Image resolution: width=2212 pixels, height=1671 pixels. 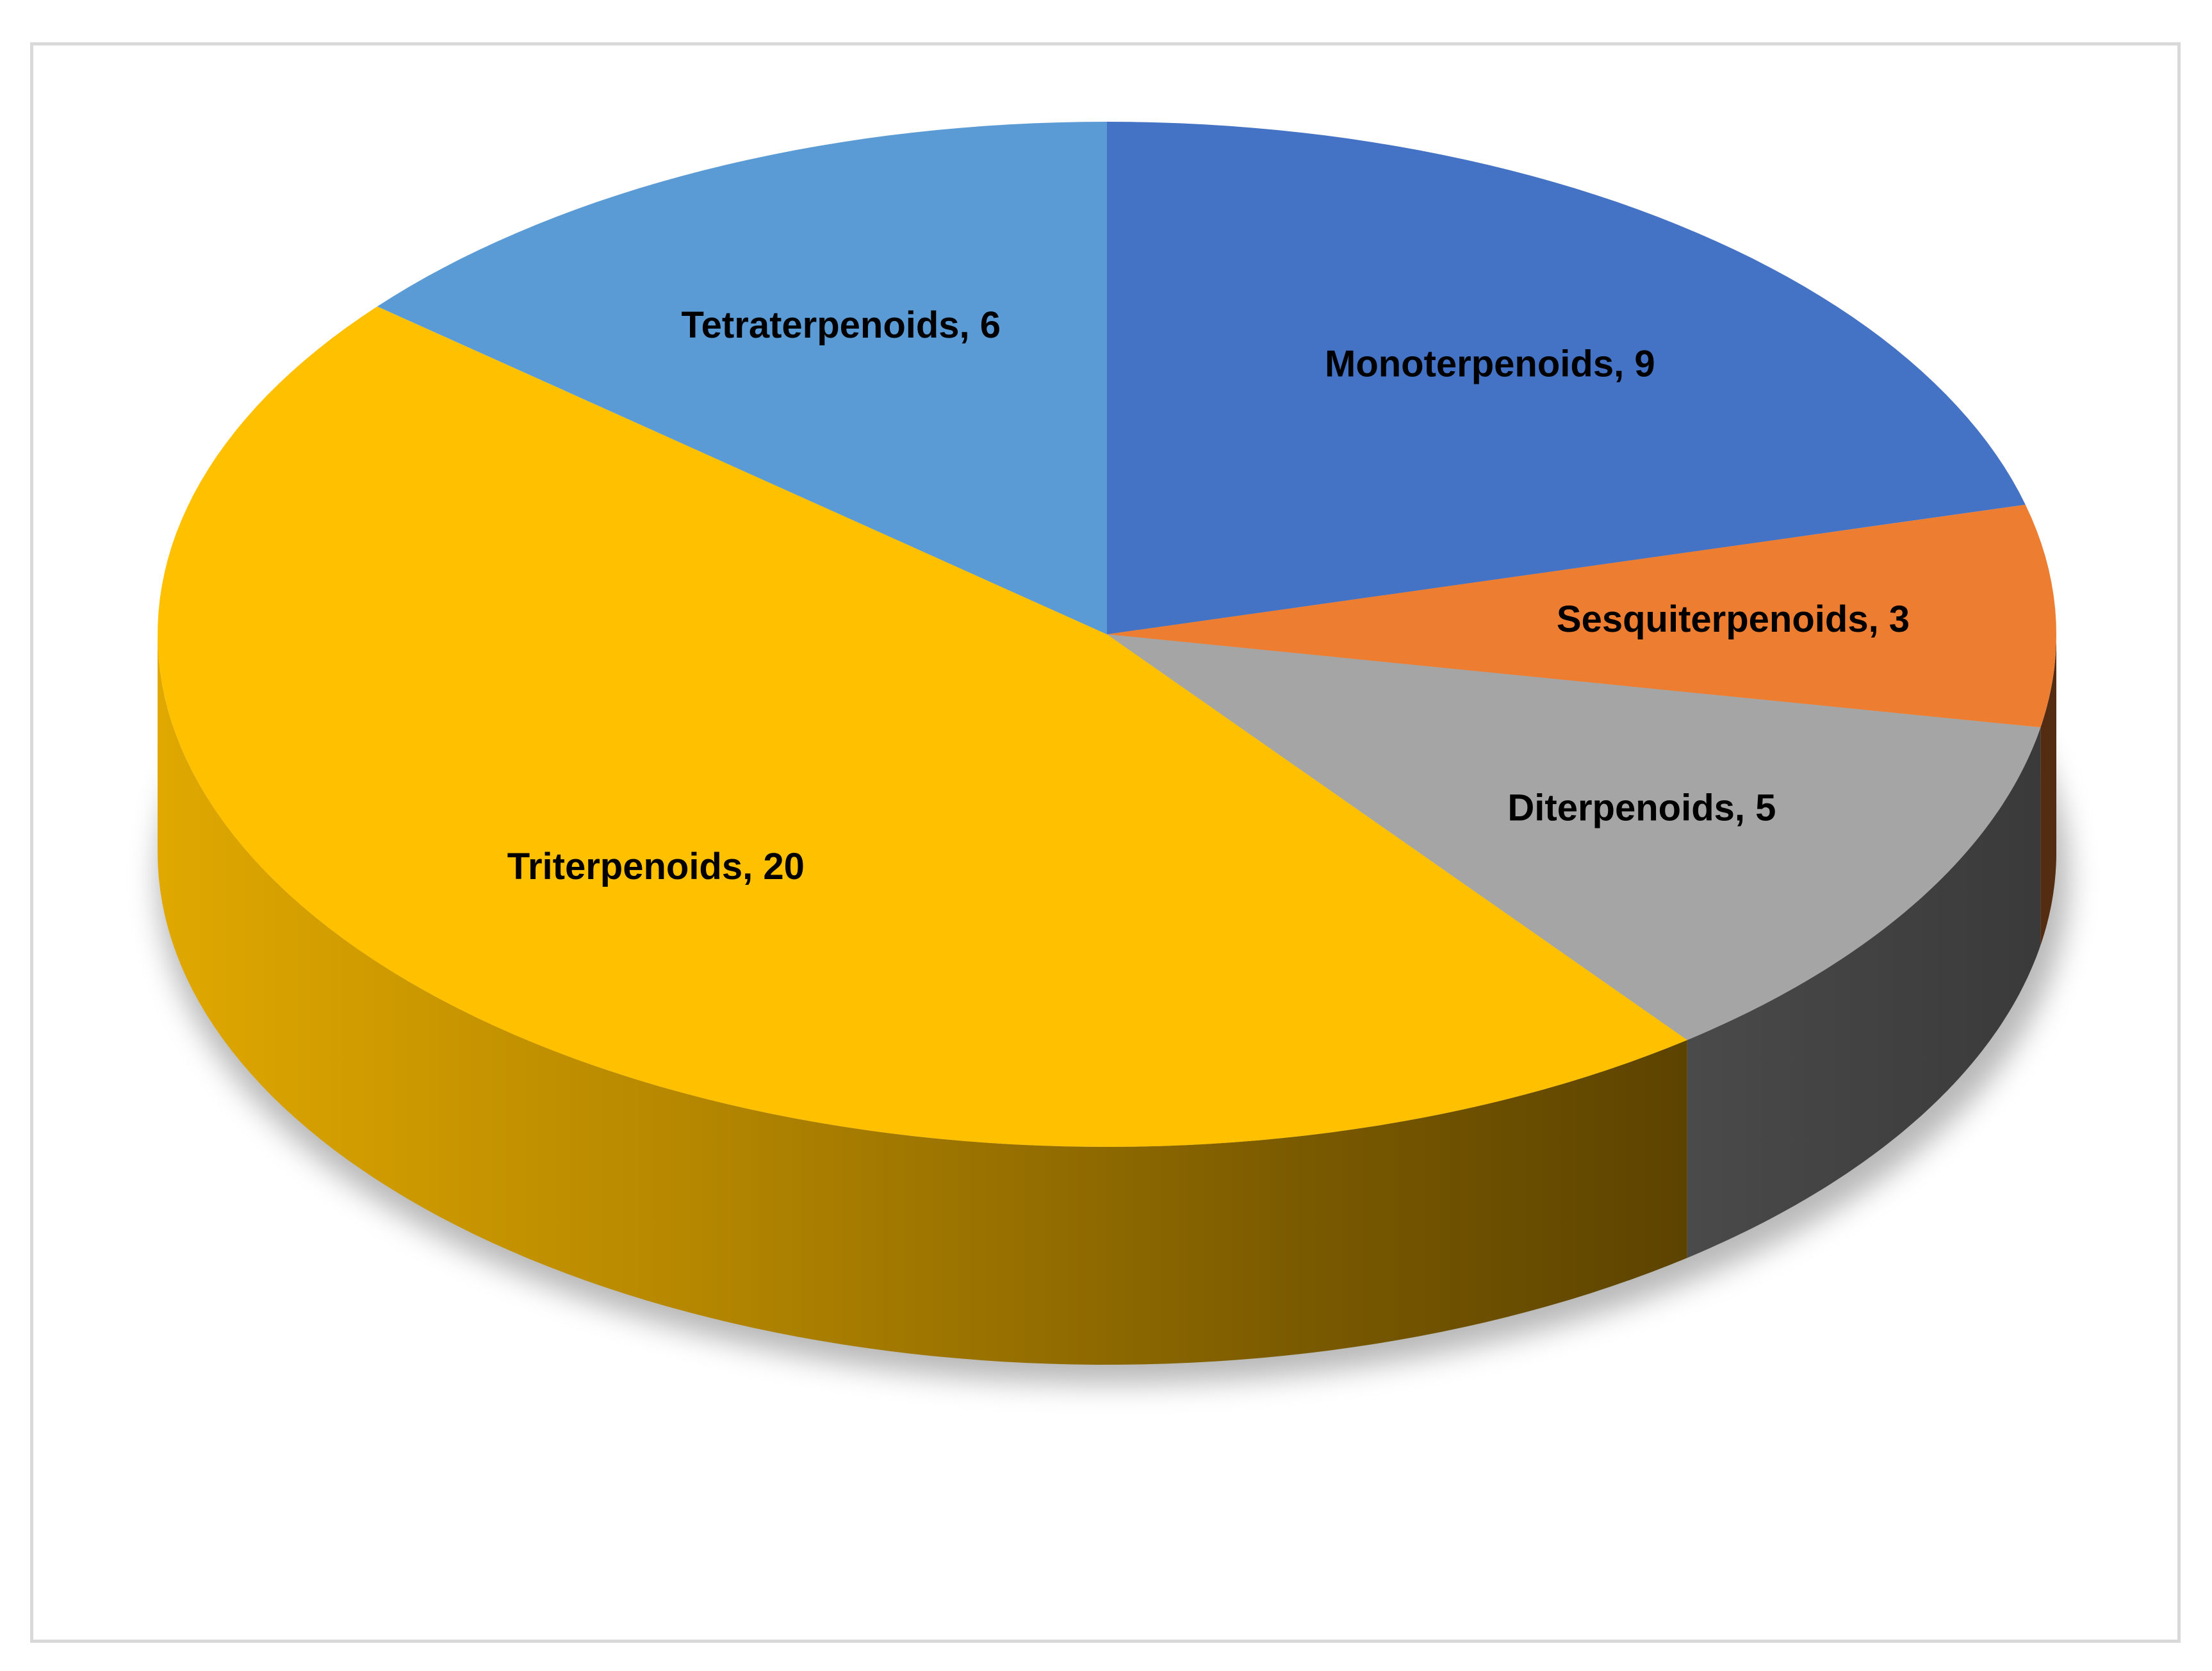 I want to click on data-label-triterpenoids: Triterpenoids, 20, so click(x=656, y=866).